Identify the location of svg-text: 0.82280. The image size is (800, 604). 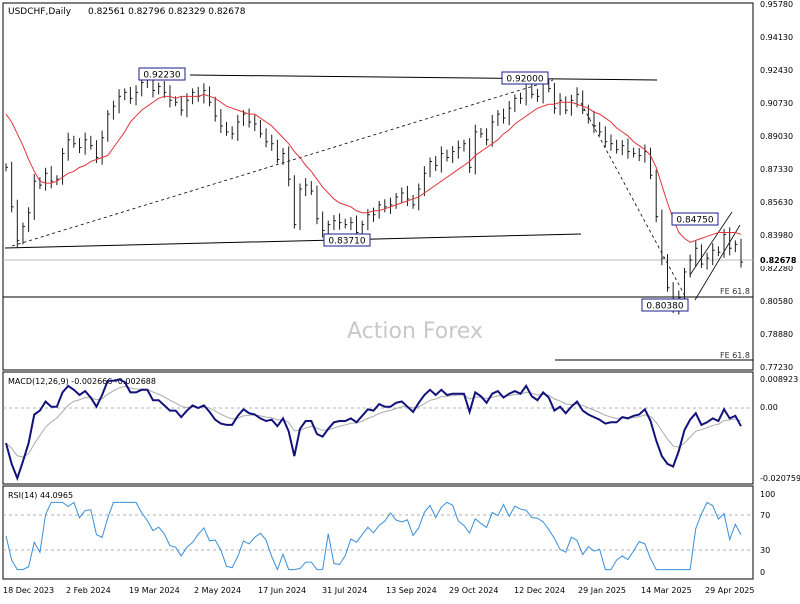
(776, 268).